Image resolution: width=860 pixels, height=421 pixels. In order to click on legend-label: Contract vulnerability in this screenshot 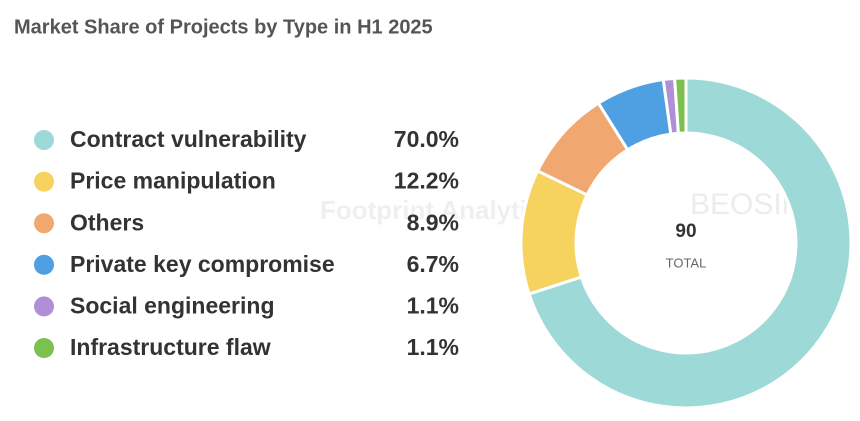, I will do `click(188, 139)`.